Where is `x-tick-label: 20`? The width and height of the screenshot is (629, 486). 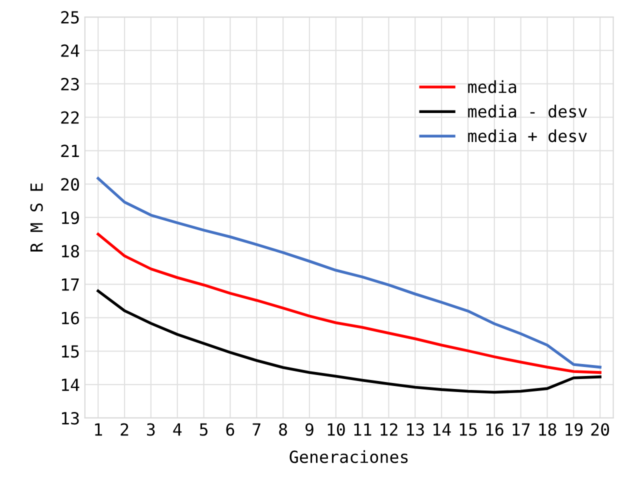 x-tick-label: 20 is located at coordinates (600, 429).